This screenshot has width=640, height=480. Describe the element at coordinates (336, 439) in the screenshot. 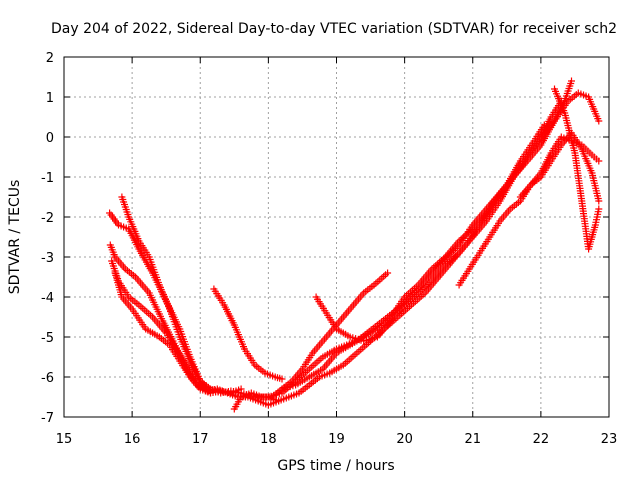

I see `x-tick-label: 19` at that location.